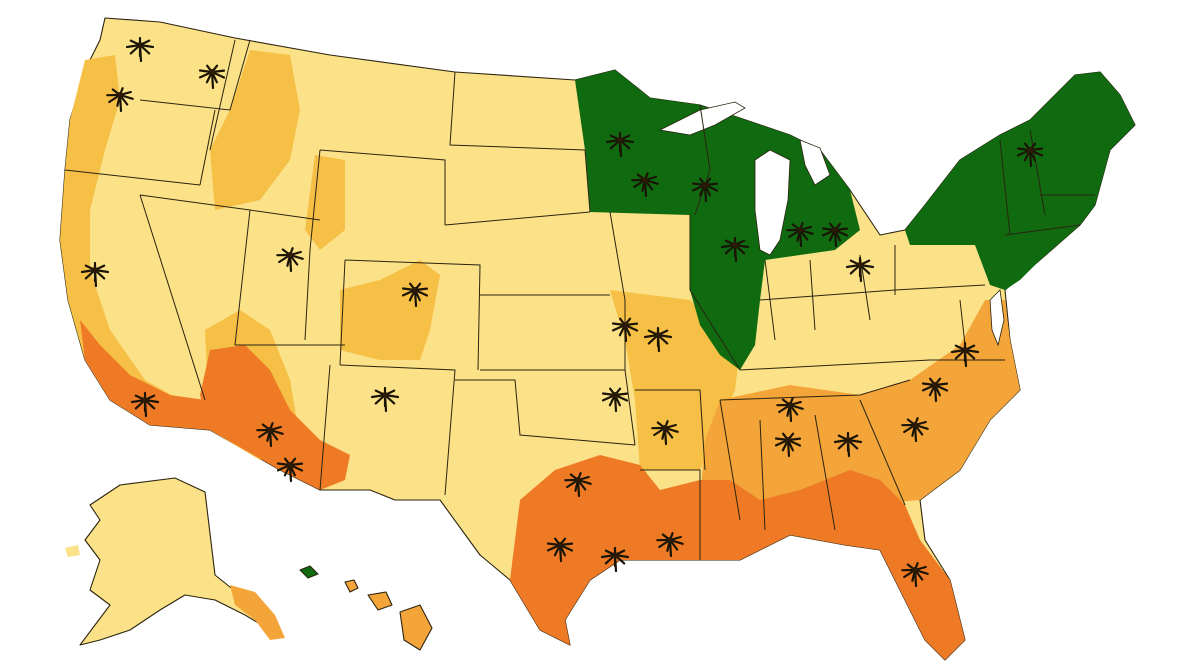  Describe the element at coordinates (325, 202) in the screenshot. I see `region-wyoming-patch` at that location.